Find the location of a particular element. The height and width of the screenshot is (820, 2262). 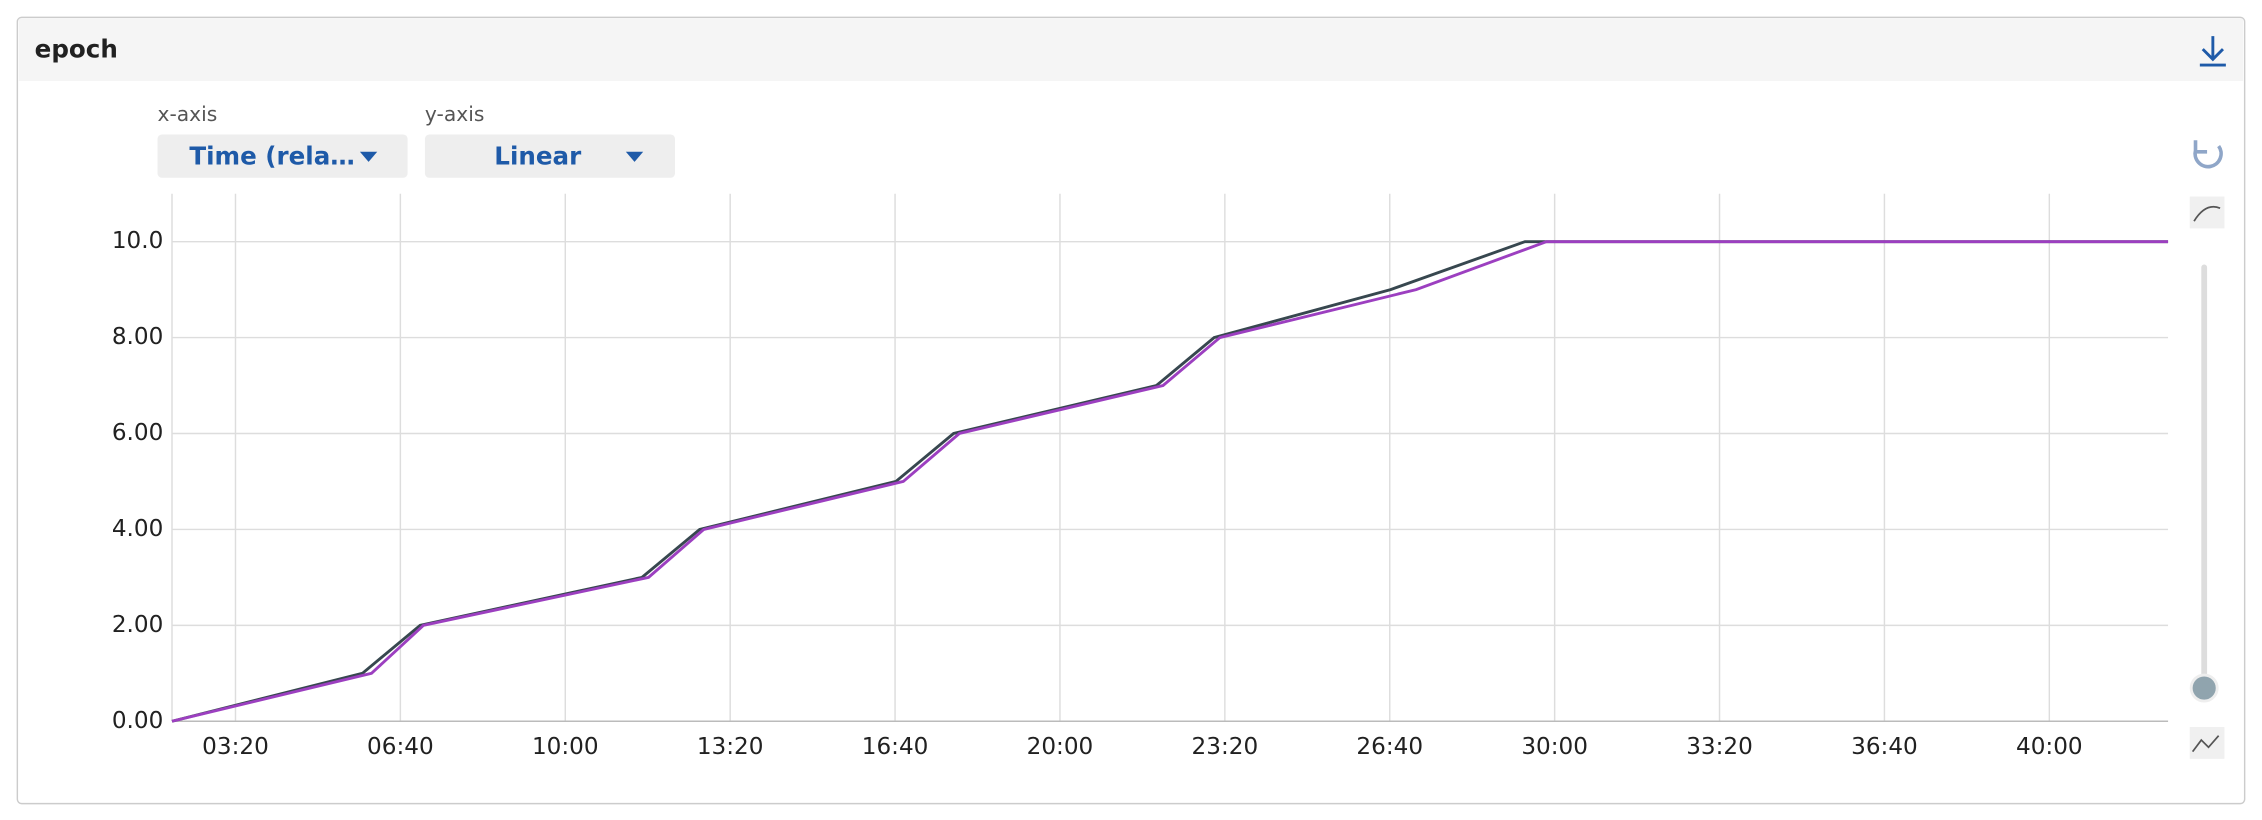

x-tick-label: 23:20 is located at coordinates (1225, 747).